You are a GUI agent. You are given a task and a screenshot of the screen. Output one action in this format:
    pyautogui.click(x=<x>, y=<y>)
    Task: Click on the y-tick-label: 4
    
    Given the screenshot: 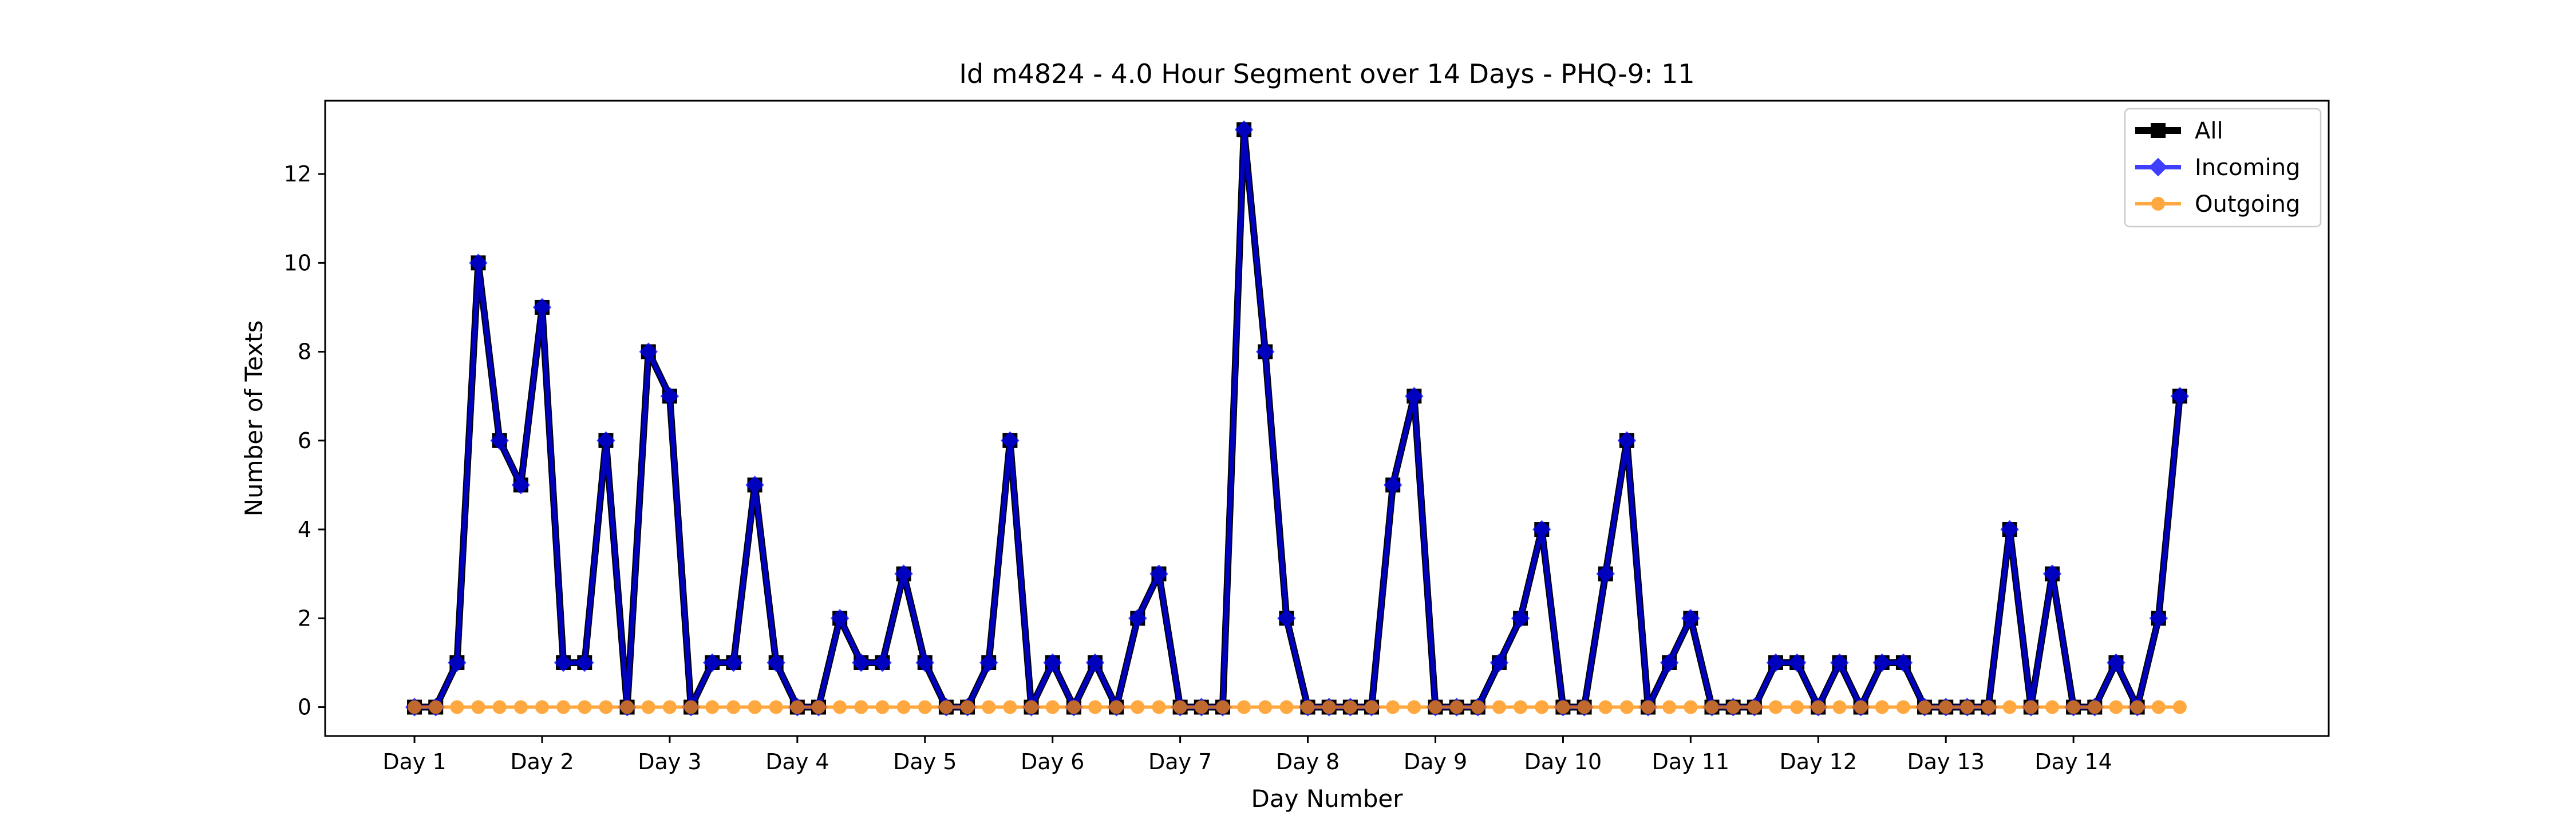 What is the action you would take?
    pyautogui.click(x=304, y=529)
    